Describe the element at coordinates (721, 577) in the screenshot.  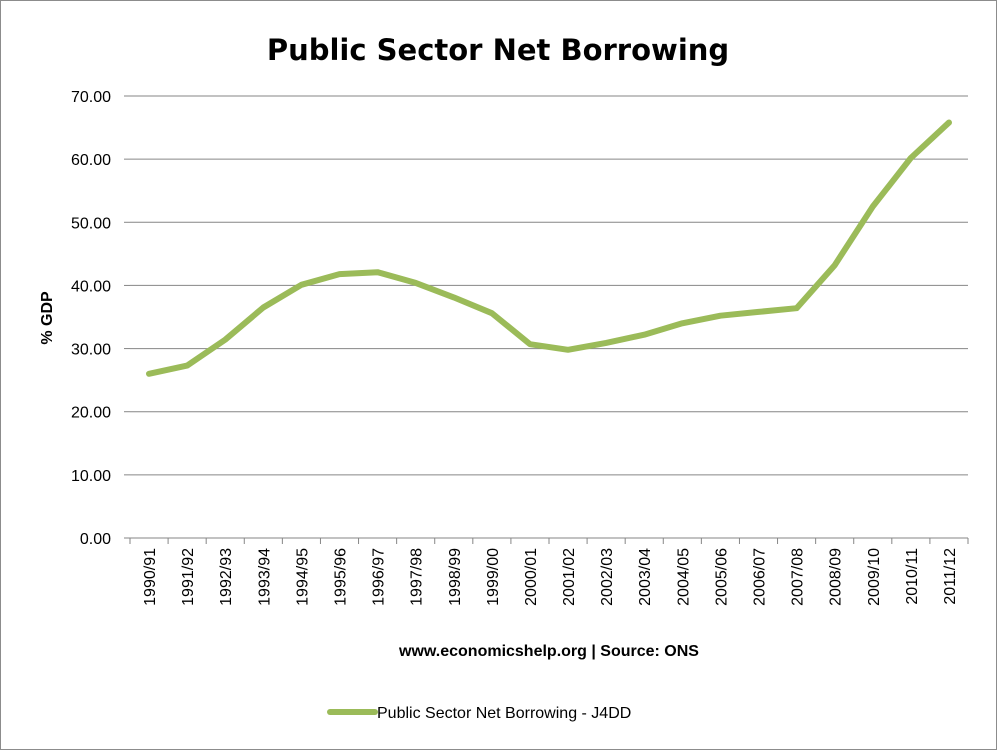
I see `x-tick-label: 2005/06` at that location.